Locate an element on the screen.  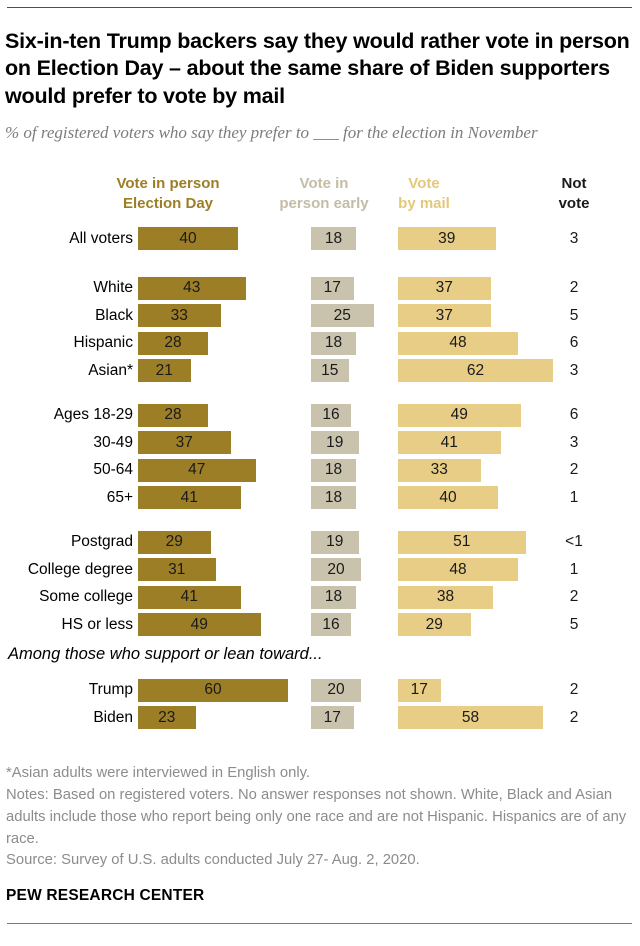
bar-vote-in-person-election-day: 49 is located at coordinates (199, 625).